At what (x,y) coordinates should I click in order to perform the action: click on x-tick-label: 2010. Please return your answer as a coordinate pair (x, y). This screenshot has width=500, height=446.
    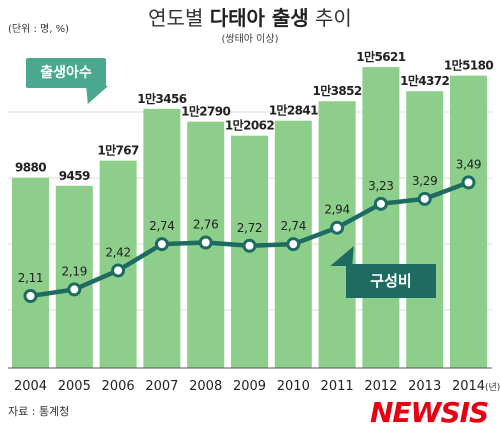
    Looking at the image, I should click on (293, 386).